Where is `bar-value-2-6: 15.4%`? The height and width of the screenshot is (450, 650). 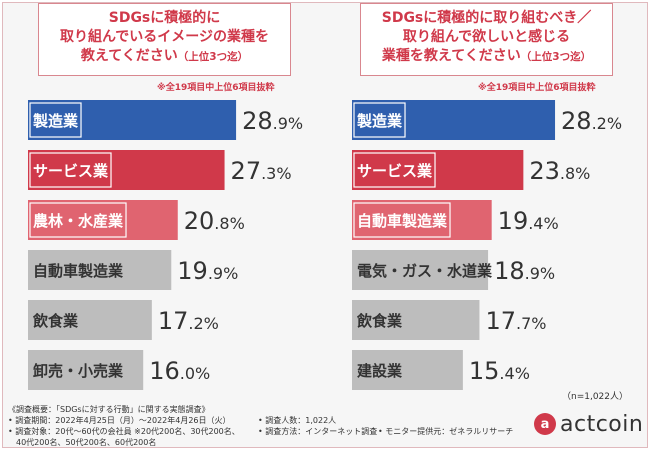 bar-value-2-6: 15.4% is located at coordinates (499, 371).